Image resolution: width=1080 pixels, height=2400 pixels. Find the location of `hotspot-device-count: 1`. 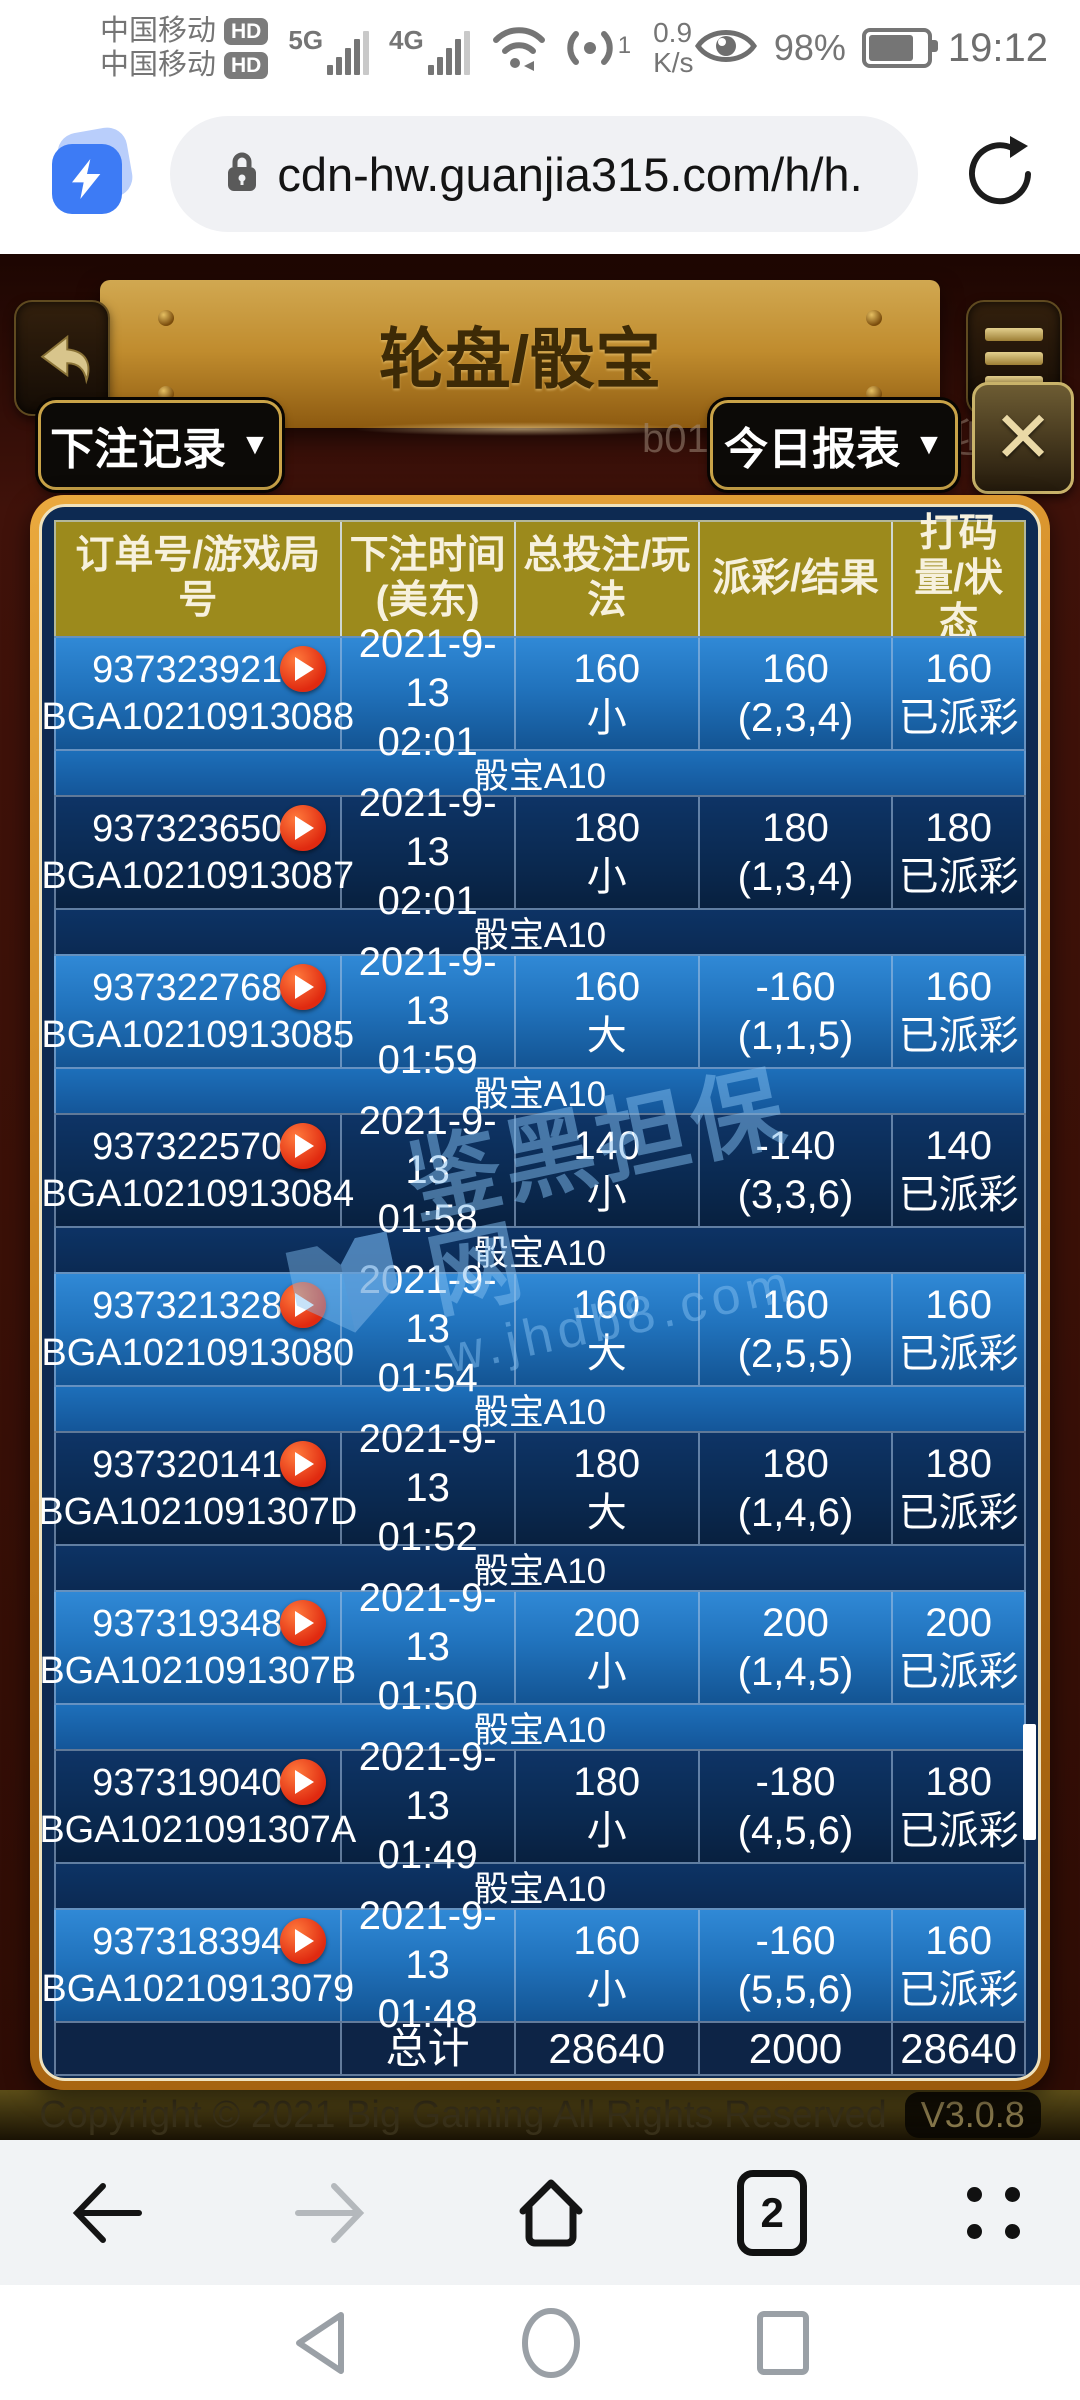

hotspot-device-count: 1 is located at coordinates (624, 46).